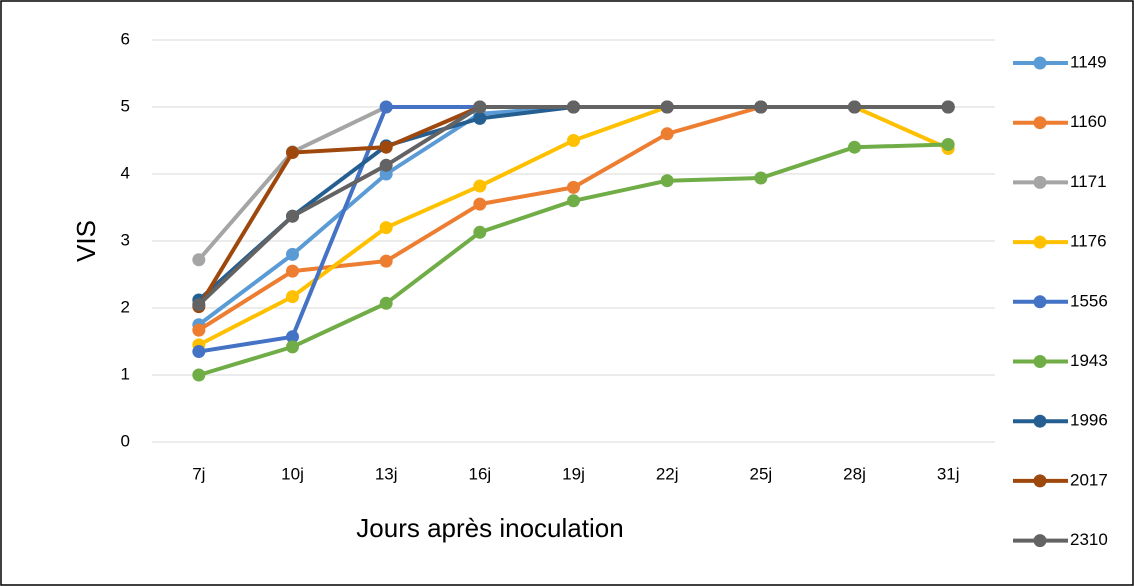 The height and width of the screenshot is (586, 1134). What do you see at coordinates (1088, 61) in the screenshot?
I see `legend-label: 1149` at bounding box center [1088, 61].